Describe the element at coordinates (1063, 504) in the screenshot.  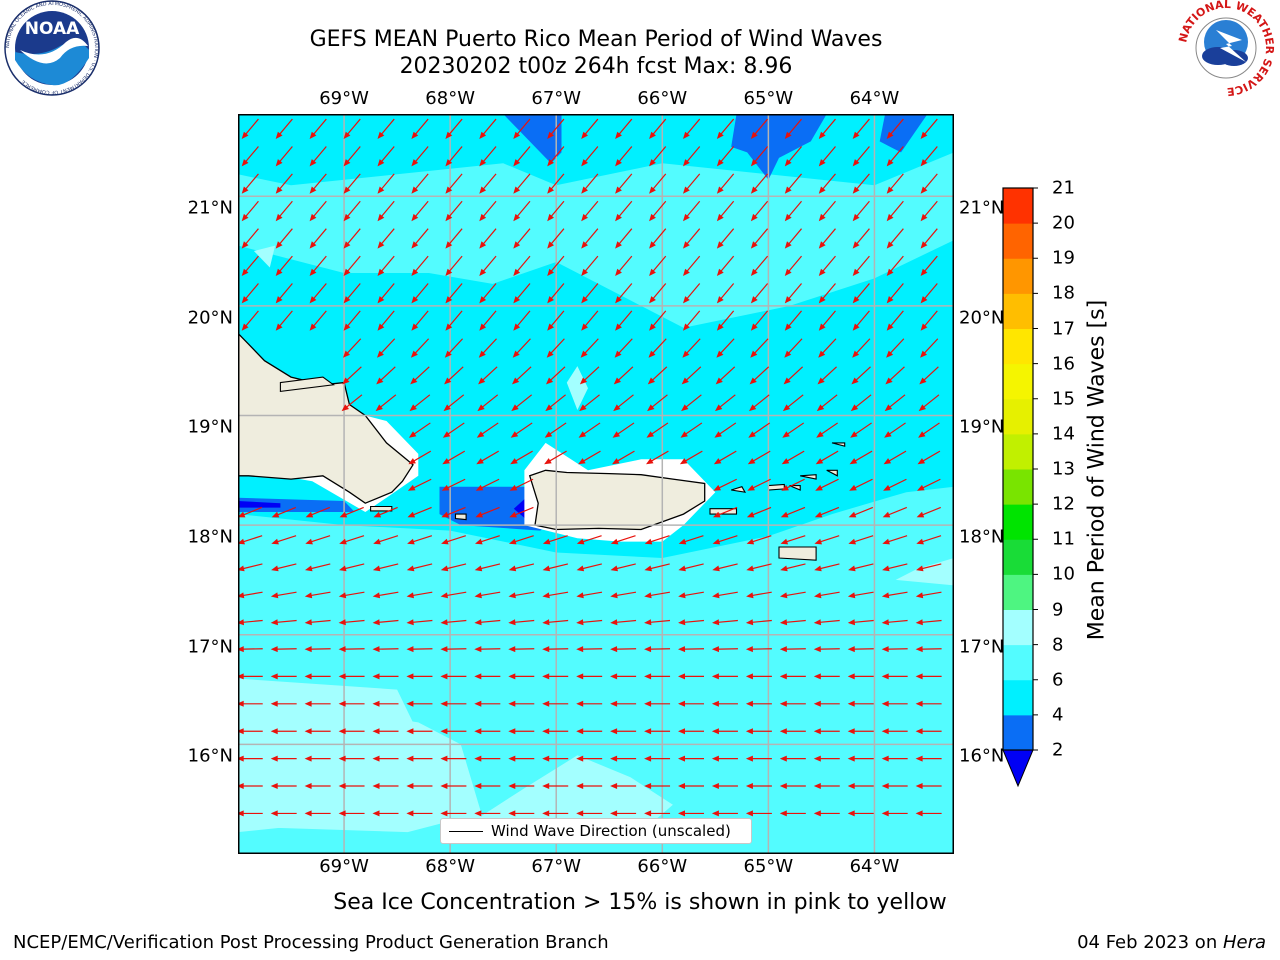
I see `colorbar-tick-label: 12` at that location.